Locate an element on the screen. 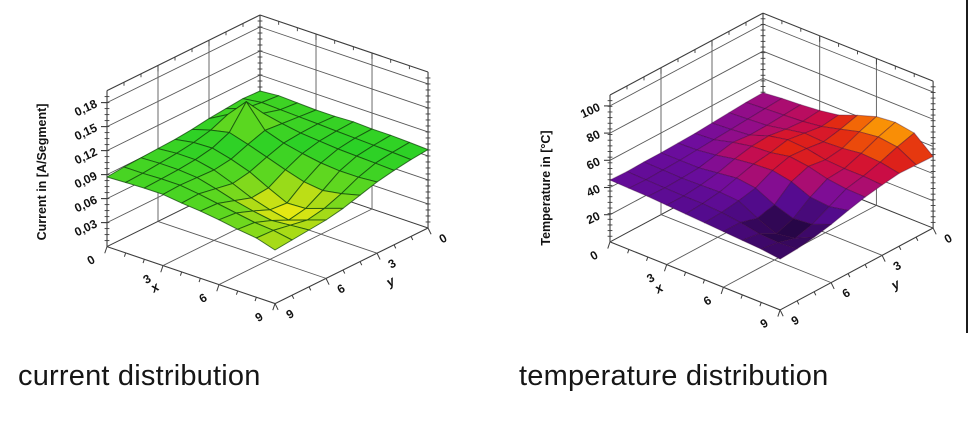 The width and height of the screenshot is (972, 421). caption-current-distribution: current distribution is located at coordinates (139, 376).